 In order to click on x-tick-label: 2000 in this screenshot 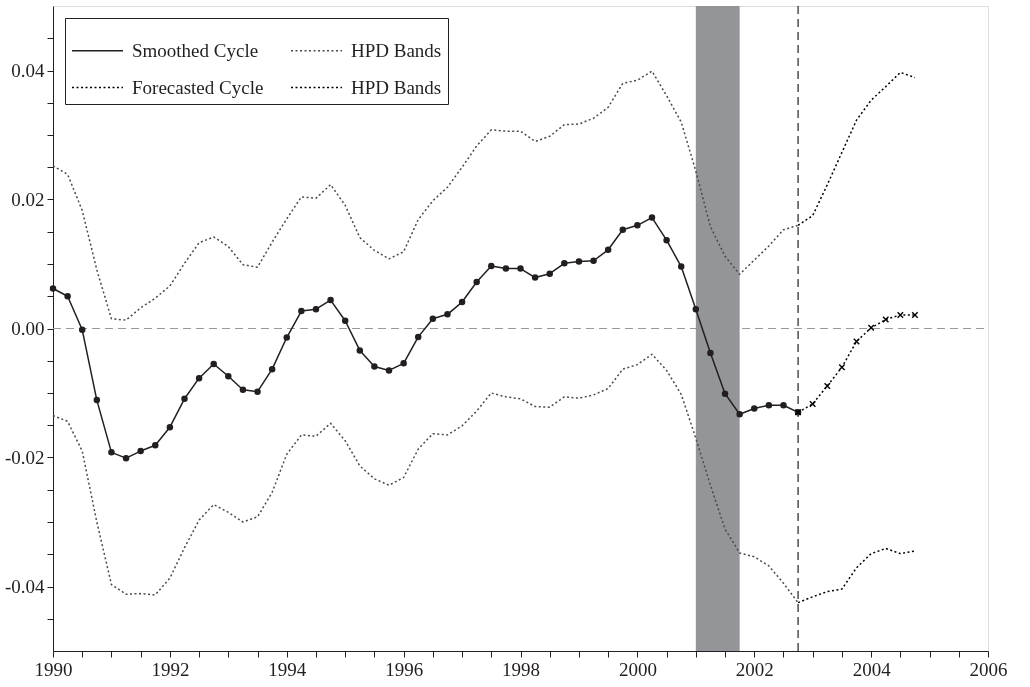, I will do `click(637, 669)`.